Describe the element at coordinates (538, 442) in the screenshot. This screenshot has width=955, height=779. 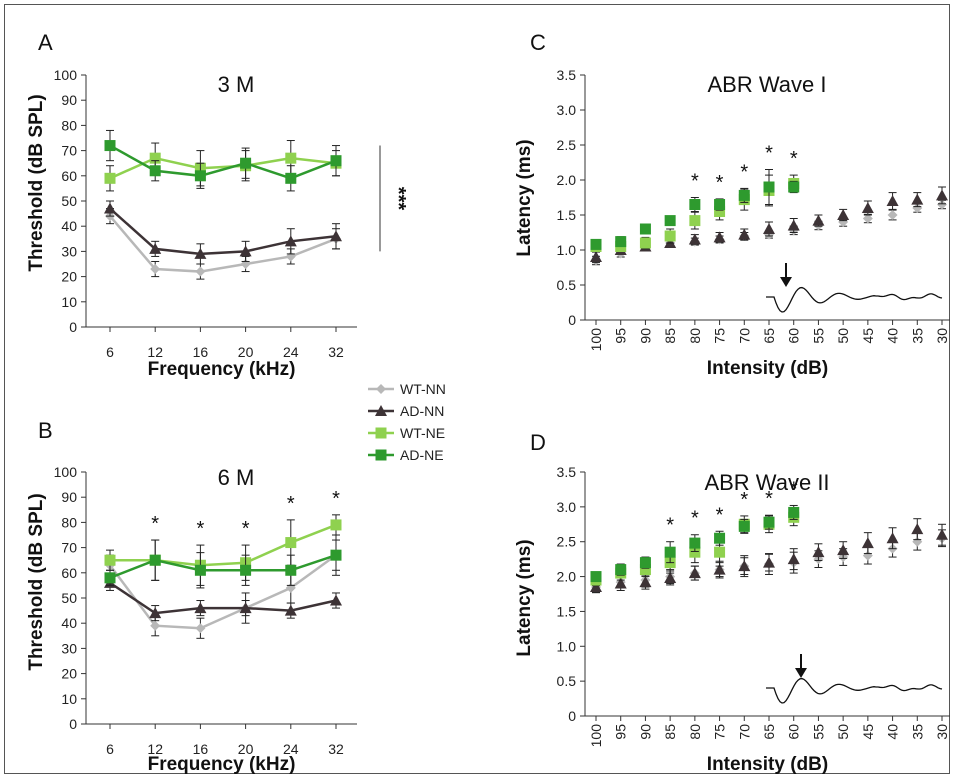
I see `panel-letter: D` at that location.